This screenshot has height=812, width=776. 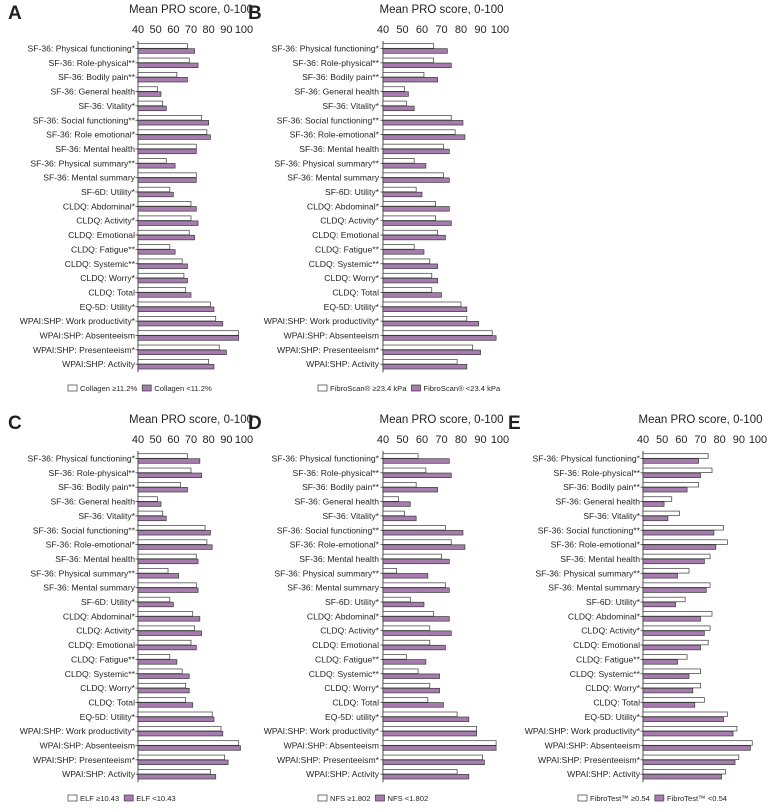 What do you see at coordinates (255, 423) in the screenshot?
I see `panel-label: D` at bounding box center [255, 423].